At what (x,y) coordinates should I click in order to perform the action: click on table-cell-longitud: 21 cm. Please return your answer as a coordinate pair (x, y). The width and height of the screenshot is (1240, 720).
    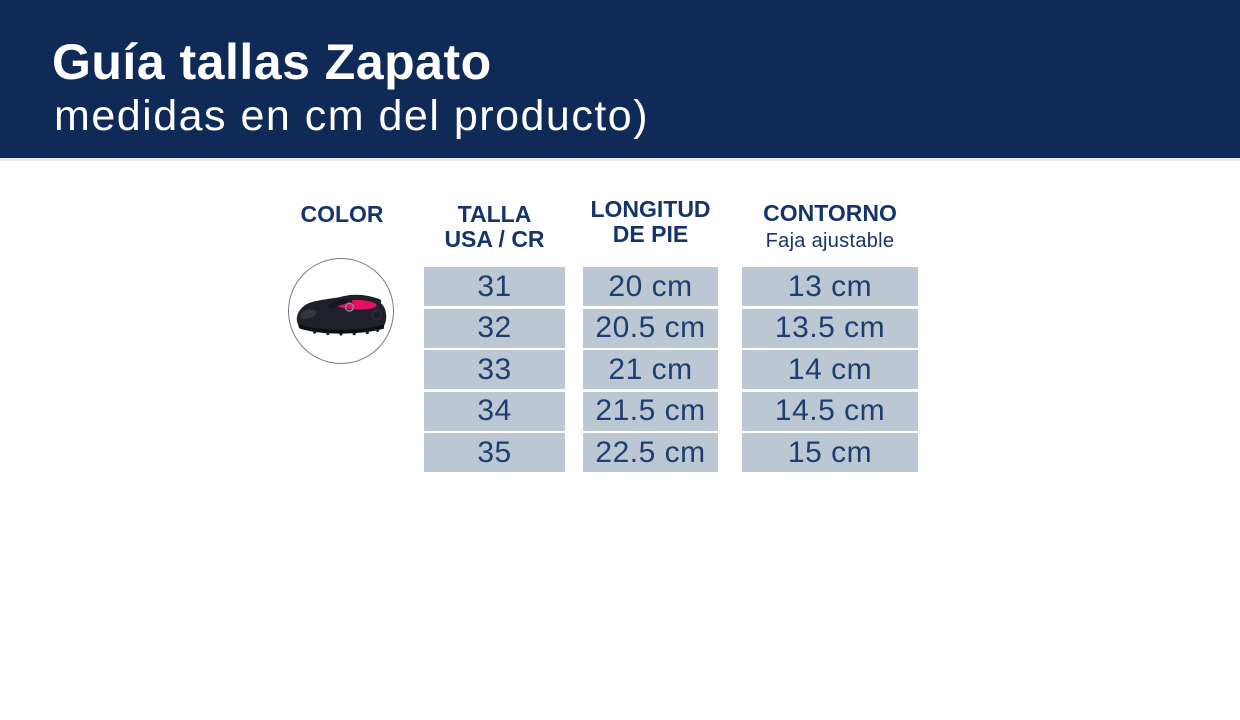
    Looking at the image, I should click on (650, 369).